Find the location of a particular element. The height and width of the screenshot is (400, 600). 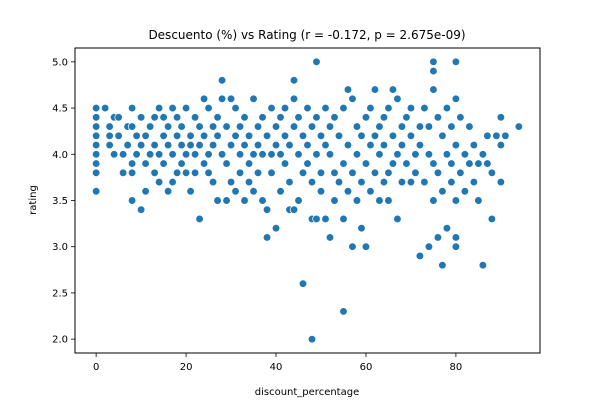

x-axis-label: discount_percentage is located at coordinates (307, 392).